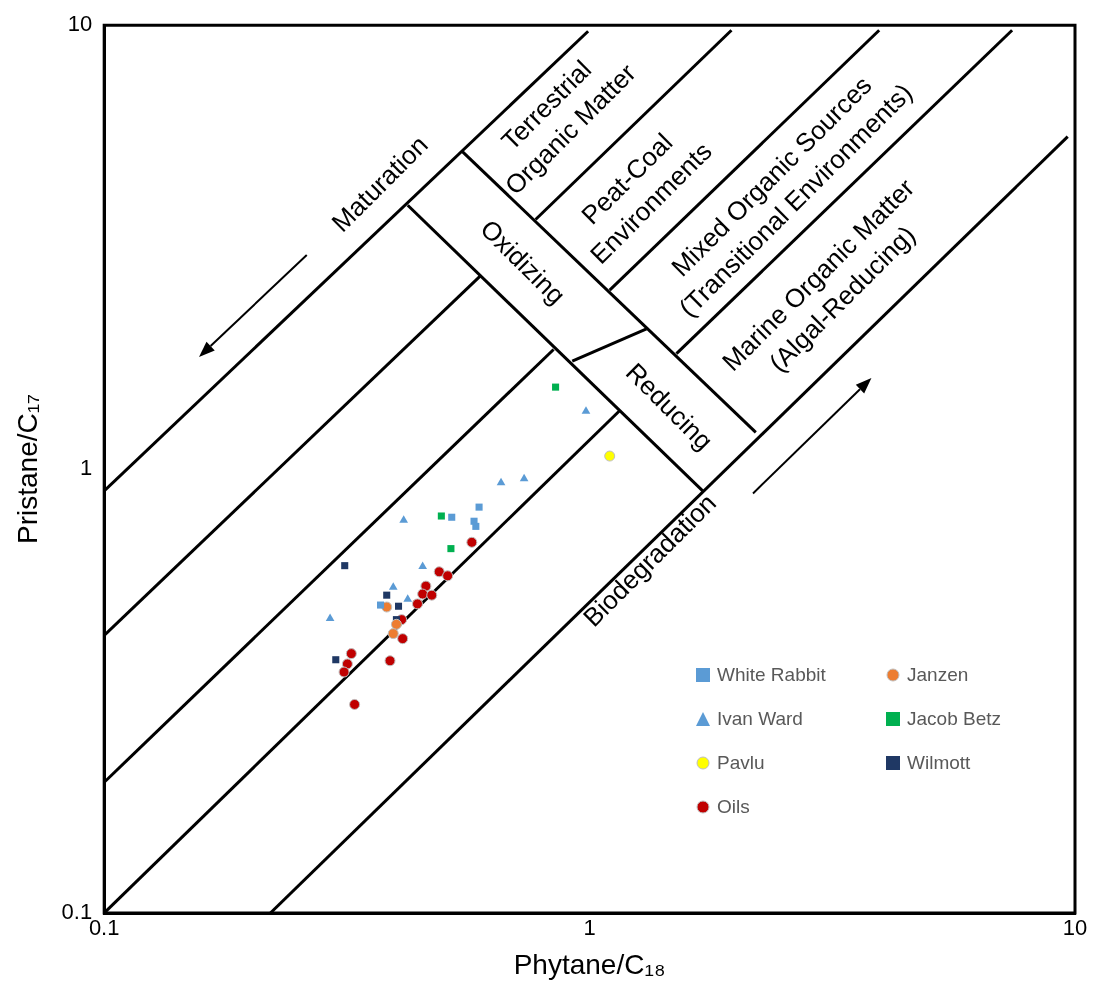 The width and height of the screenshot is (1097, 995). I want to click on y-tick-label: 1, so click(86, 468).